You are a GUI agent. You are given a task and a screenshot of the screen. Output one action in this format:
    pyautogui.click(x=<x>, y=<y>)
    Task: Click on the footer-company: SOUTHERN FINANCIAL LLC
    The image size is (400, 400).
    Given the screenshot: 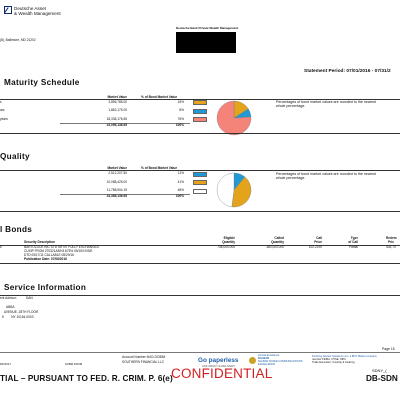 What is the action you would take?
    pyautogui.click(x=143, y=362)
    